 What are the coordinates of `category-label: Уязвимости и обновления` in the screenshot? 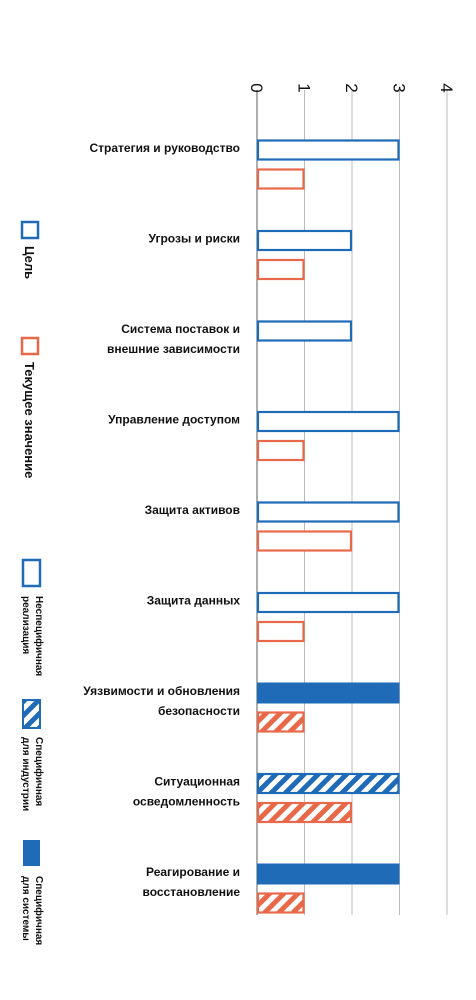 It's located at (161, 691).